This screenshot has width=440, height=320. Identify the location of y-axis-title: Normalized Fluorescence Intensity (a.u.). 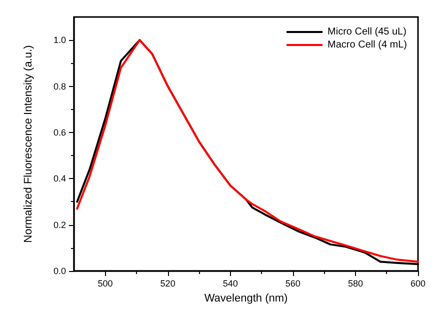
(28, 144).